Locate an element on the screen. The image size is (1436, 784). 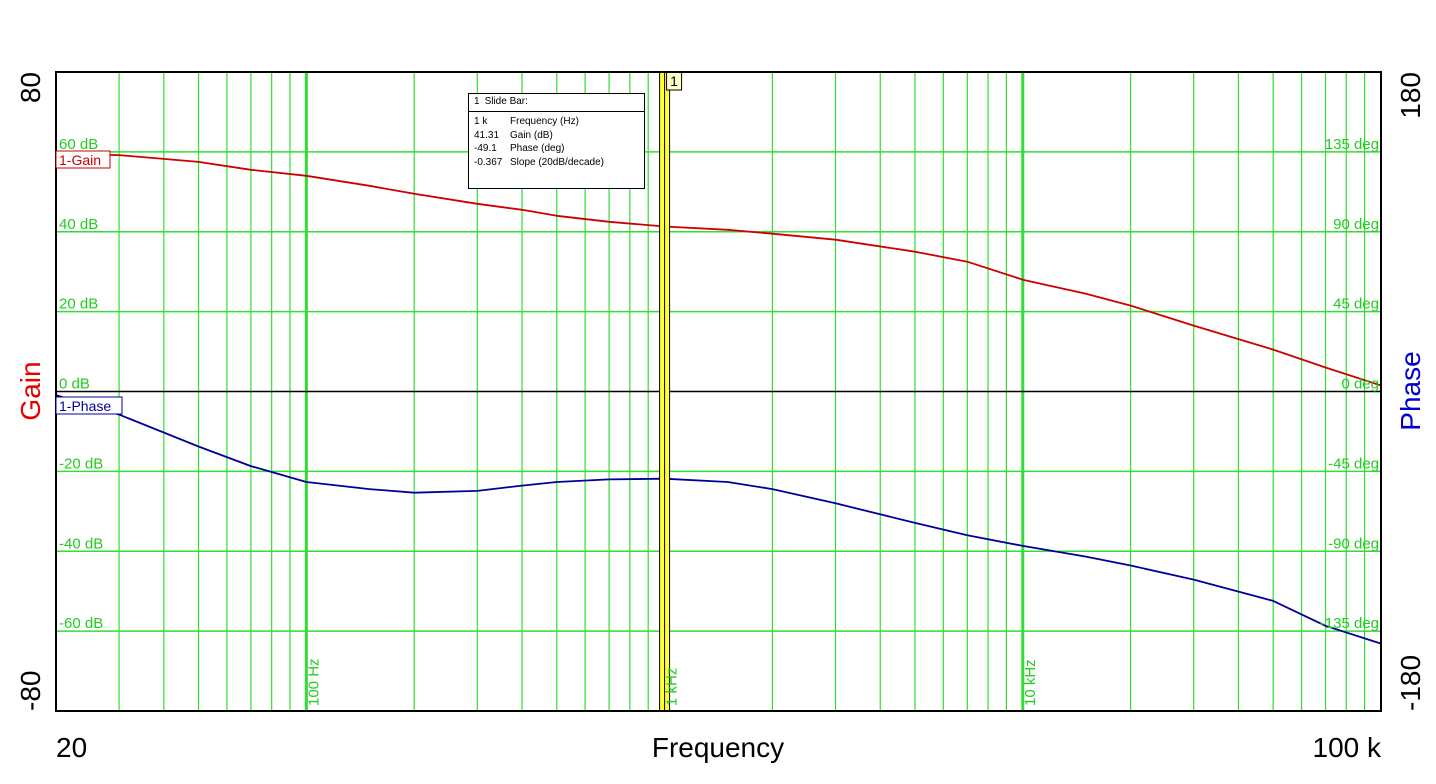
readout-value: 41.31 is located at coordinates (487, 135).